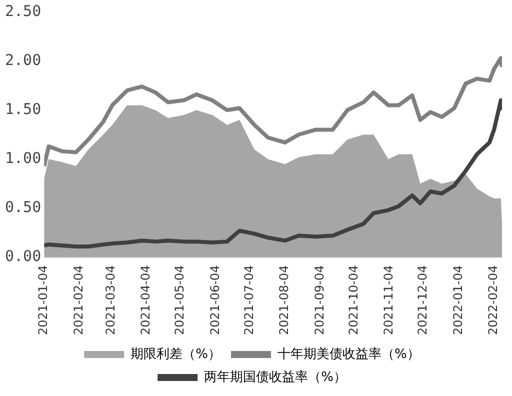 This screenshot has width=512, height=396. I want to click on x-tick-label: 2021-06-04, so click(215, 300).